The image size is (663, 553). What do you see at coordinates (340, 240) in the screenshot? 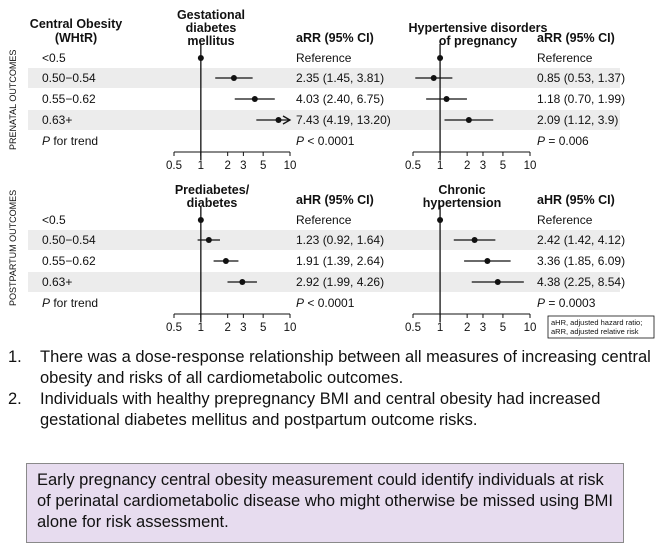
I see `estimate-text: 1.23 (0.92, 1.64)` at bounding box center [340, 240].